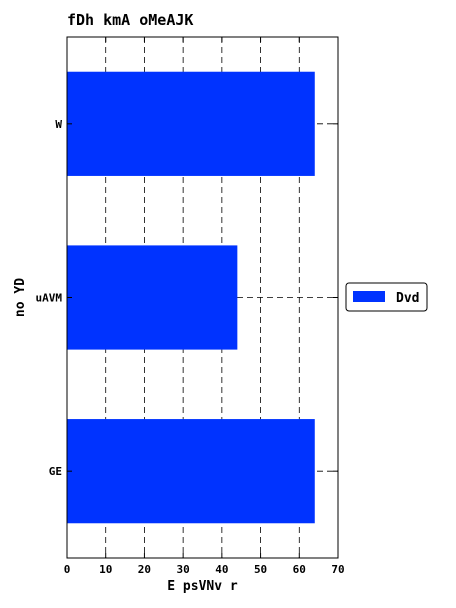 This screenshot has width=456, height=608. Describe the element at coordinates (407, 298) in the screenshot. I see `legend-label-dvd: Dvd` at that location.